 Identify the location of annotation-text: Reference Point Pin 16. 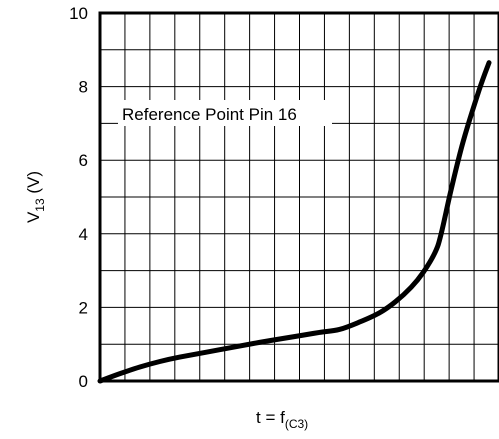
(209, 114).